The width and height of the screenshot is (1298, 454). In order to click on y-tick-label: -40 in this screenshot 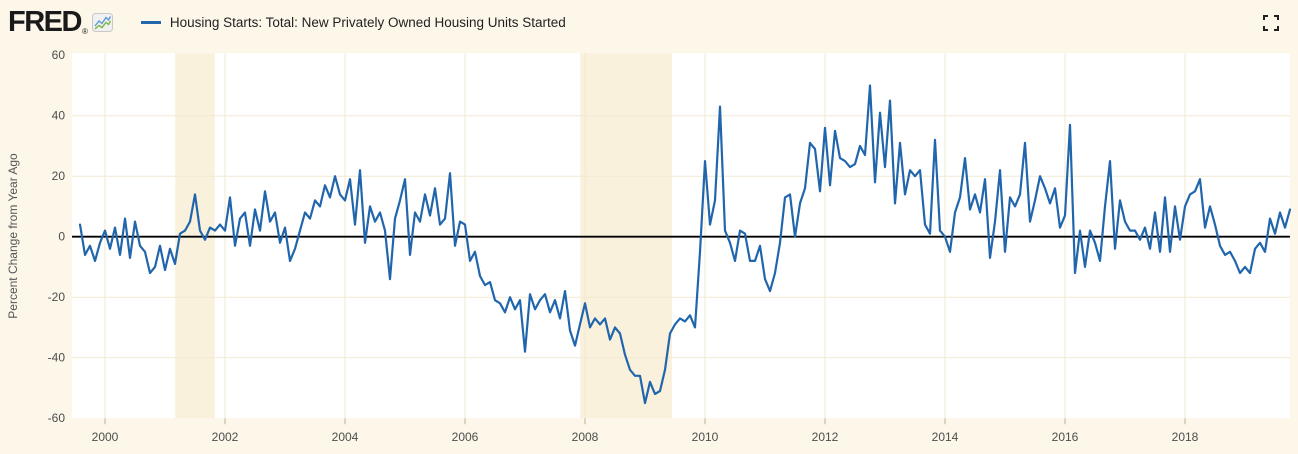, I will do `click(57, 358)`.